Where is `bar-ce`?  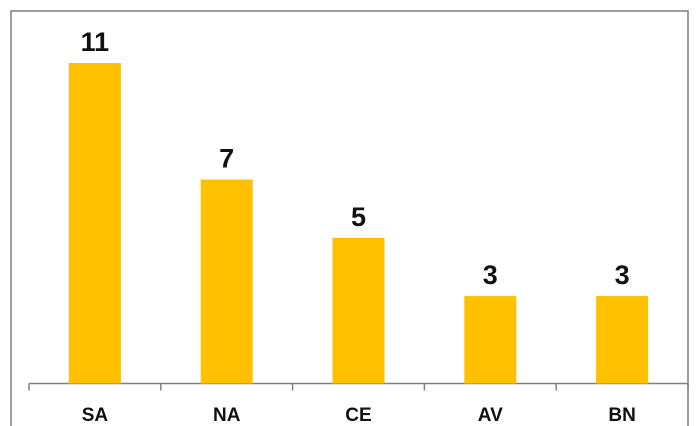 bar-ce is located at coordinates (358, 310).